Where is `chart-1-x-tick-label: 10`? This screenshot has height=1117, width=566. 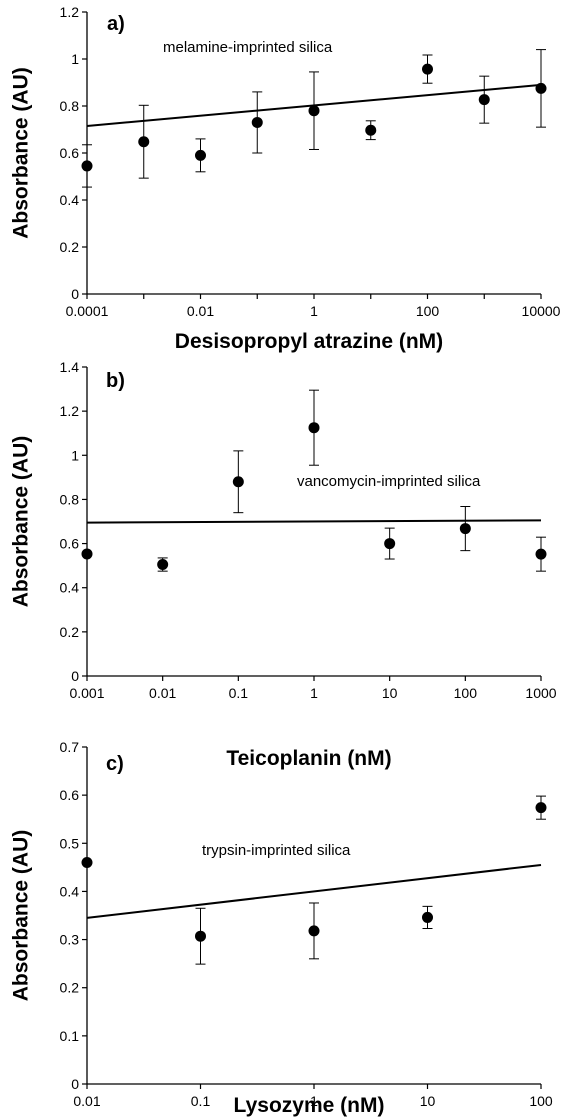 chart-1-x-tick-label: 10 is located at coordinates (390, 693).